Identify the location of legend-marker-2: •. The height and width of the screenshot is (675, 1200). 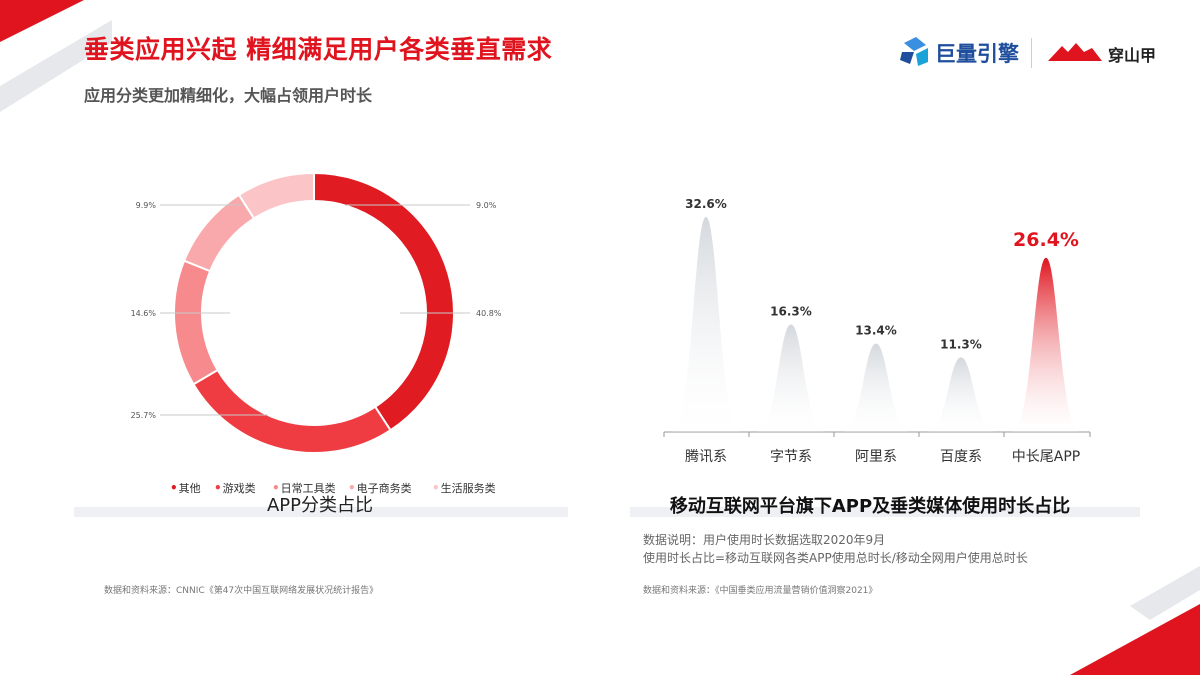
(218, 488).